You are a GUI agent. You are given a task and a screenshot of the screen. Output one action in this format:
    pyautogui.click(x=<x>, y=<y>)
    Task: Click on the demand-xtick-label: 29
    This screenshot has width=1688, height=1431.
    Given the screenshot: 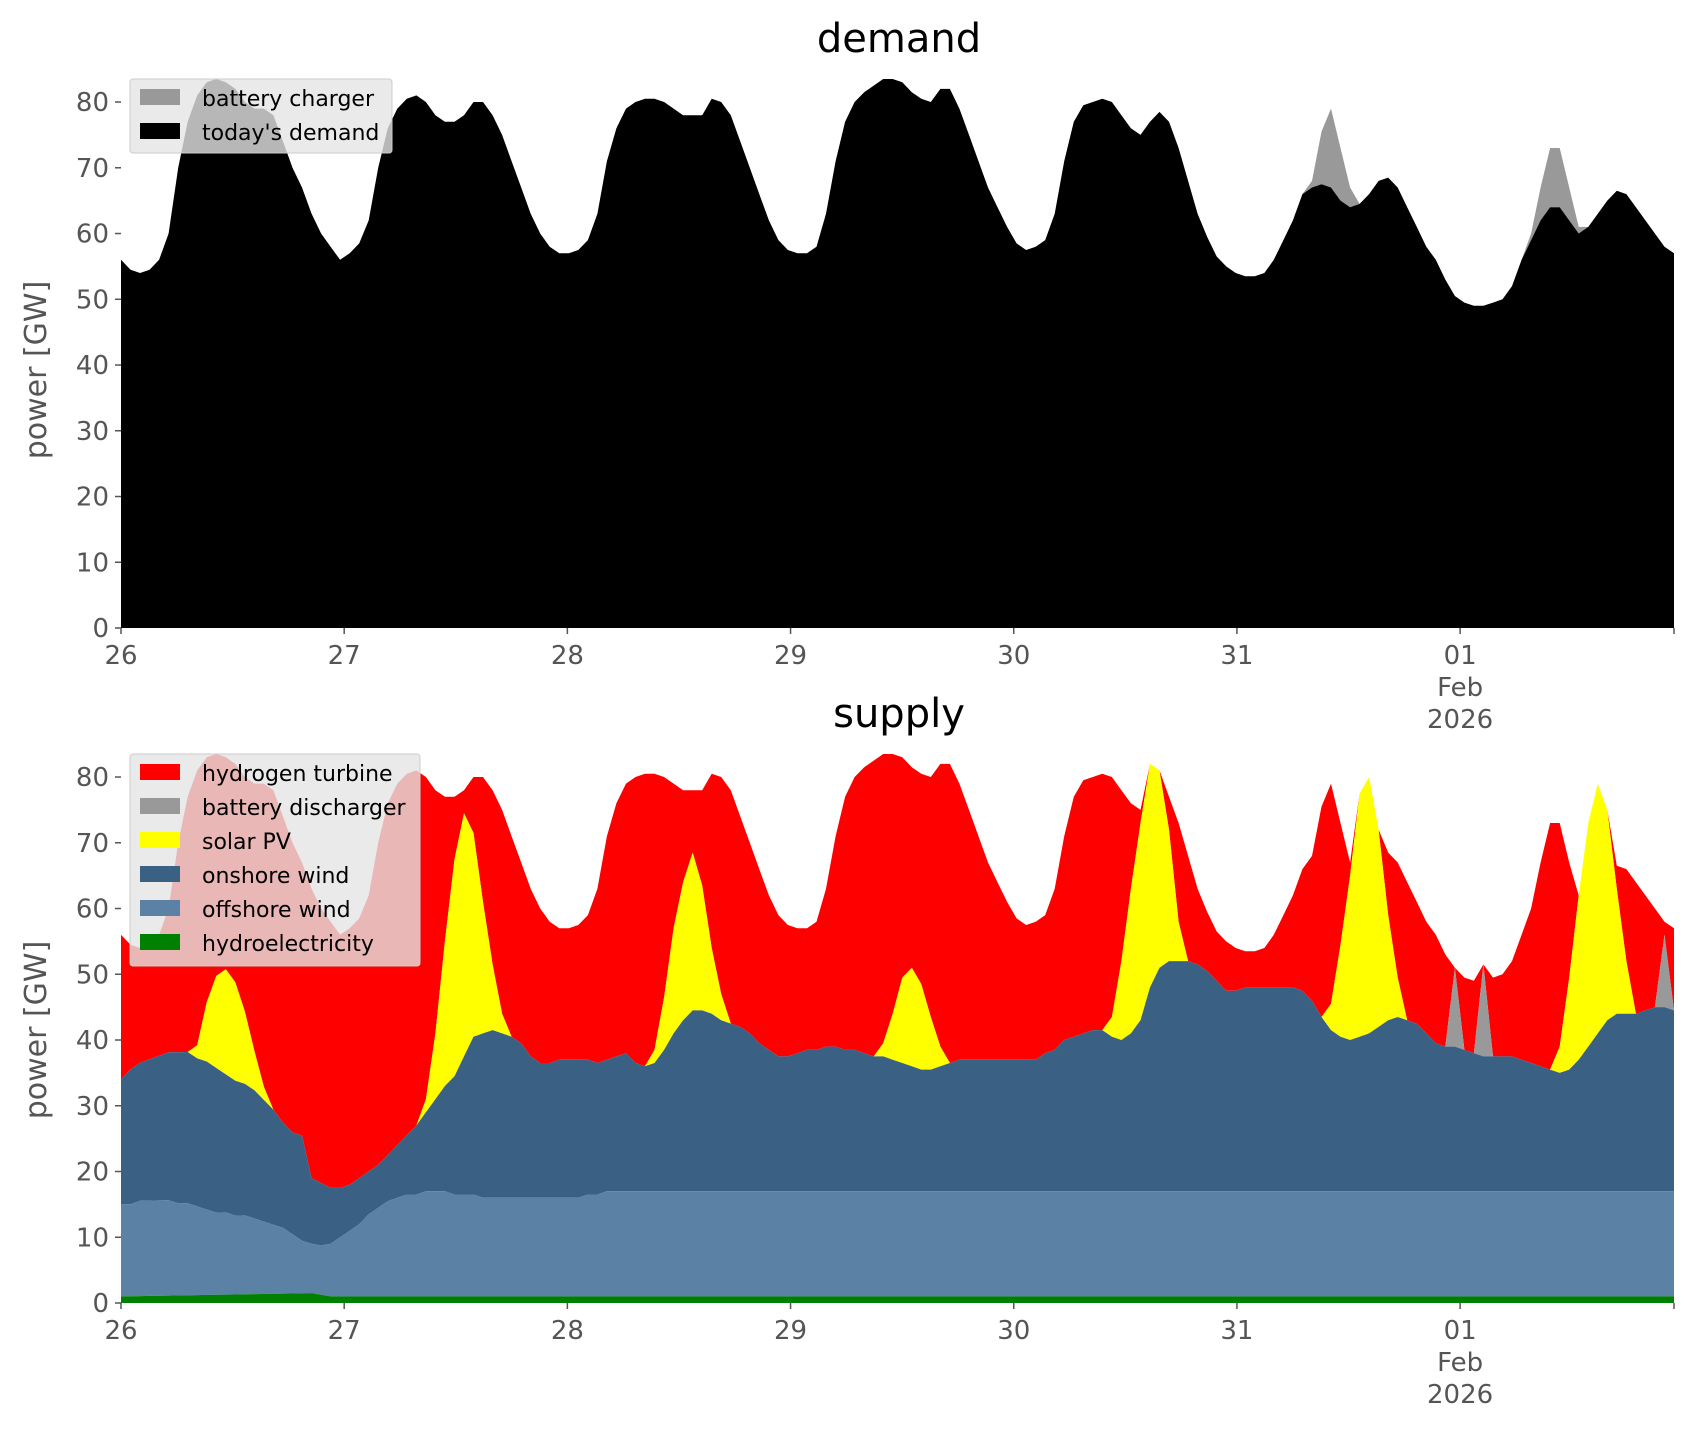 What is the action you would take?
    pyautogui.click(x=790, y=656)
    